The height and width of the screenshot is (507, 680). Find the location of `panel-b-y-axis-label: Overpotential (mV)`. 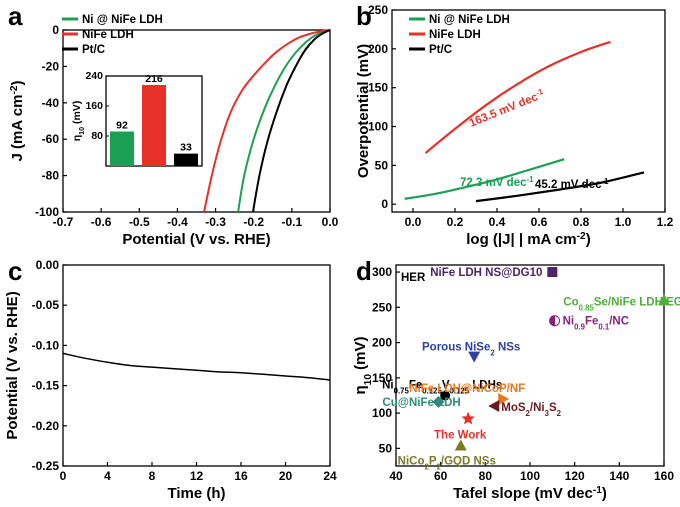

panel-b-y-axis-label: Overpotential (mV) is located at coordinates (363, 111).